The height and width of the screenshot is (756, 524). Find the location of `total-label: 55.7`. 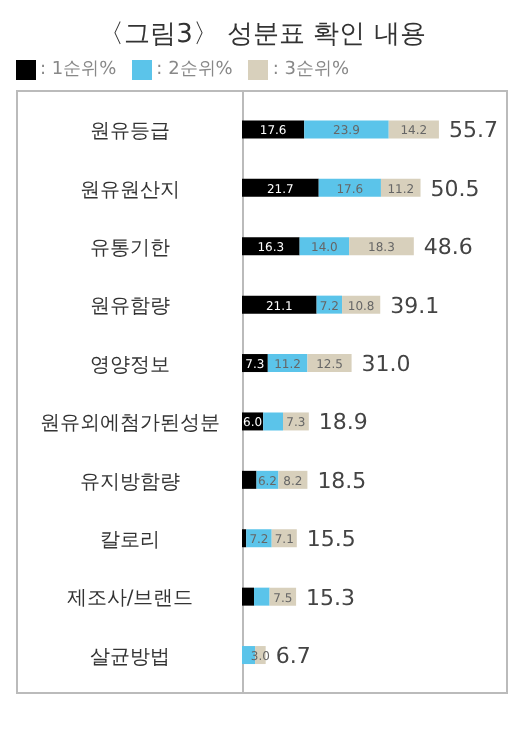

total-label: 55.7 is located at coordinates (473, 130).